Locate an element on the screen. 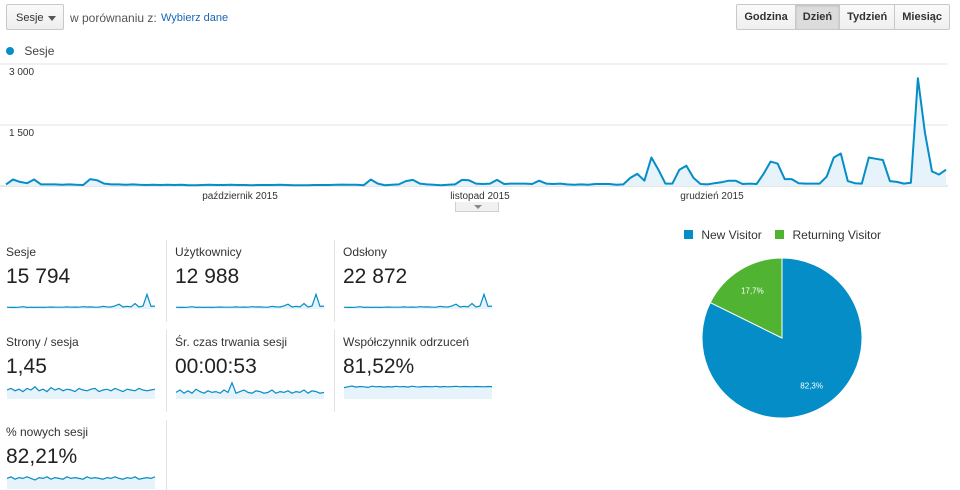 This screenshot has width=960, height=490. x-tick-label: październik 2015 is located at coordinates (240, 196).